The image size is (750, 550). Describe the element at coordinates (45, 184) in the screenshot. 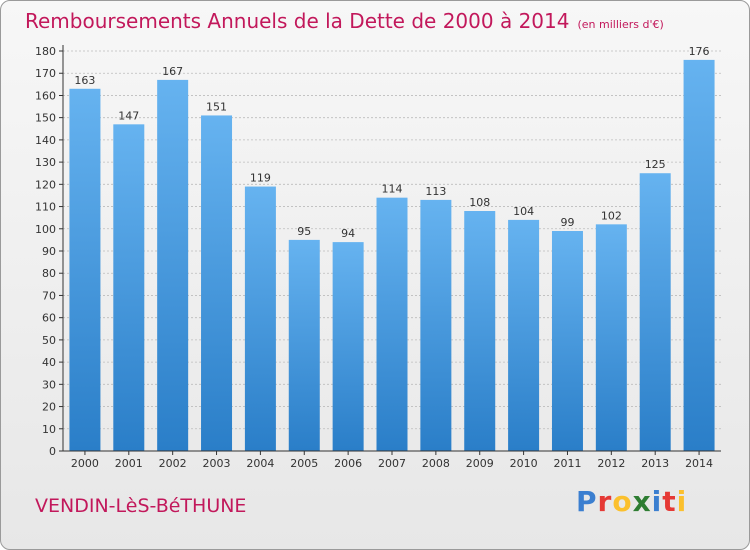

I see `y-tick-label: 120` at that location.